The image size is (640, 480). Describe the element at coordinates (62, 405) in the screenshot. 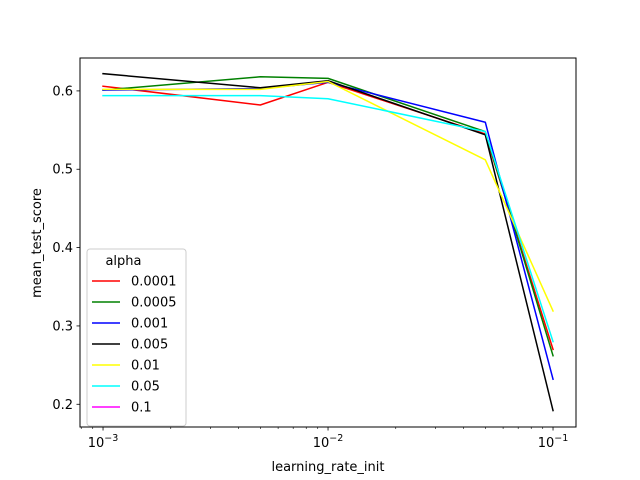

I see `y-tick-label: 0.2` at that location.